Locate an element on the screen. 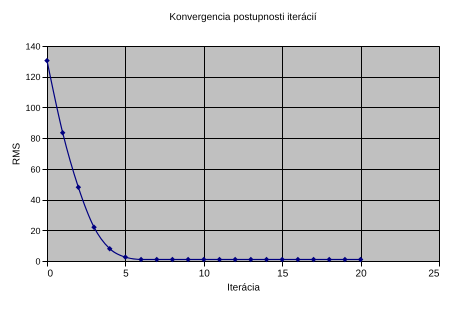 This screenshot has width=467, height=320. chart-title: Konvergencia postupnosti iterácií is located at coordinates (243, 17).